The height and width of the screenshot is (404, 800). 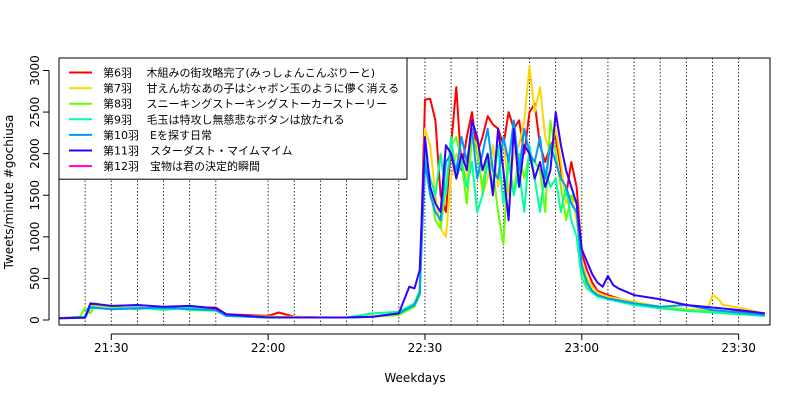 I want to click on legend-label-3: 第9羽 毛玉は特攻し無慈悲なボタンは放たれる, so click(x=224, y=119).